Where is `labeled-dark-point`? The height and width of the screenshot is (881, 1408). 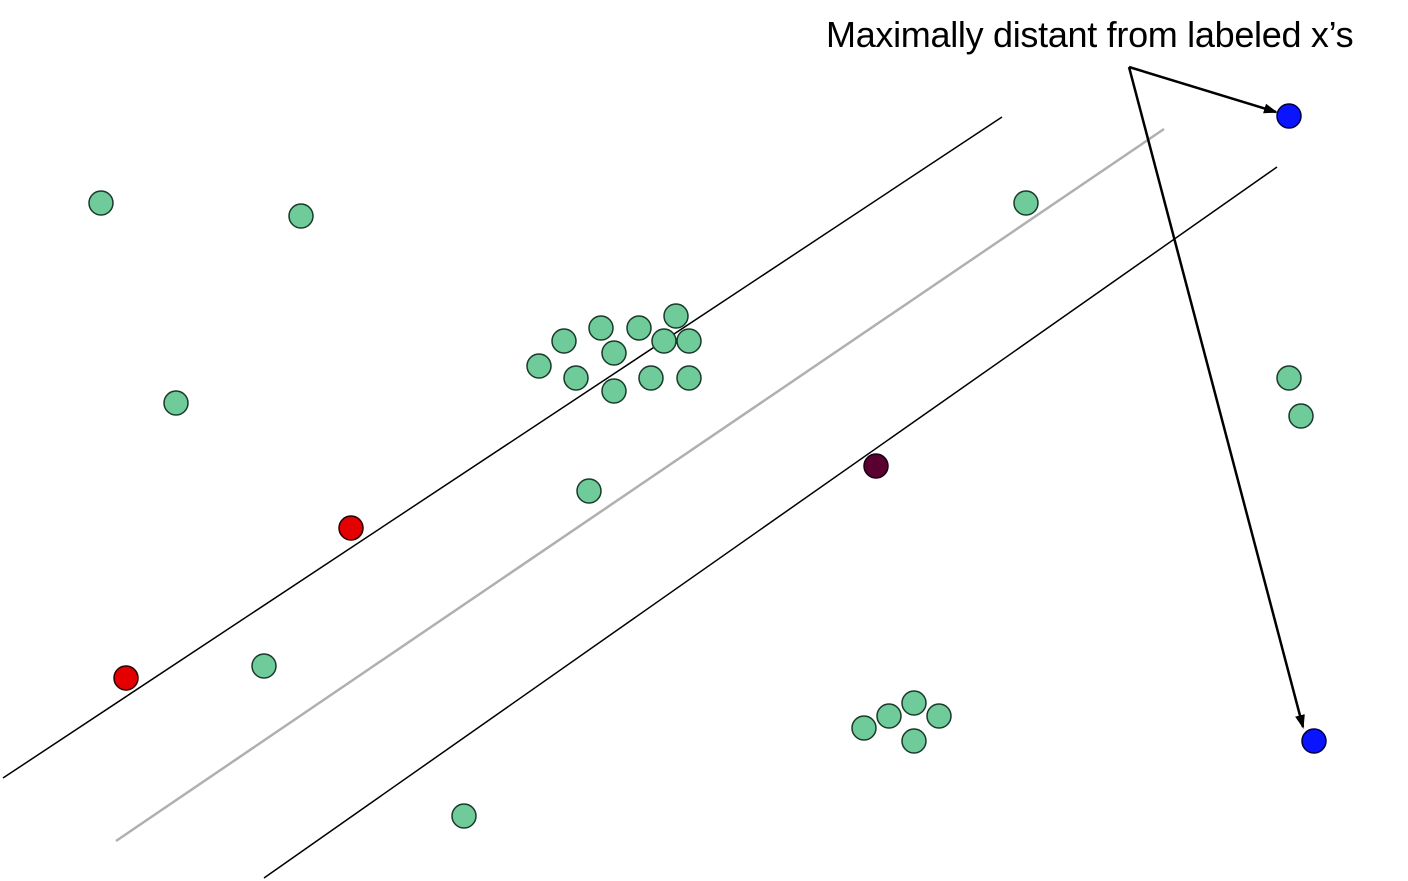 labeled-dark-point is located at coordinates (876, 466).